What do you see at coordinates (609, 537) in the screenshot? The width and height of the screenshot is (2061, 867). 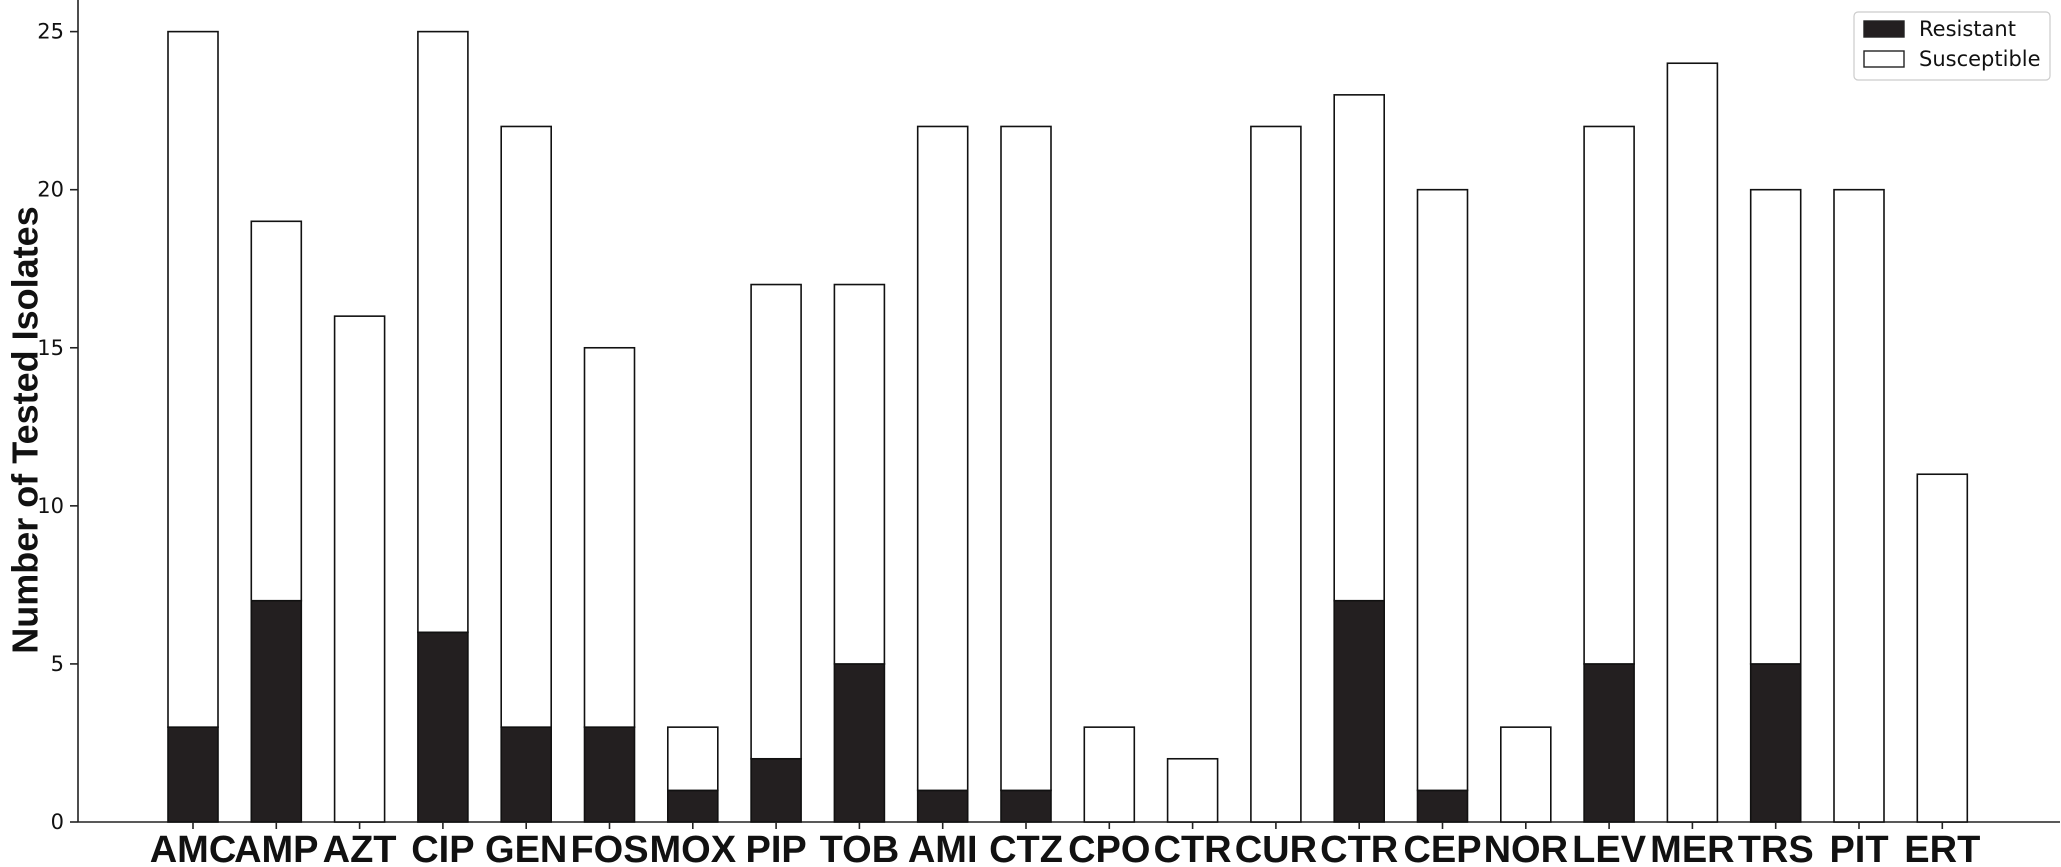 I see `bar-susceptible-fos` at bounding box center [609, 537].